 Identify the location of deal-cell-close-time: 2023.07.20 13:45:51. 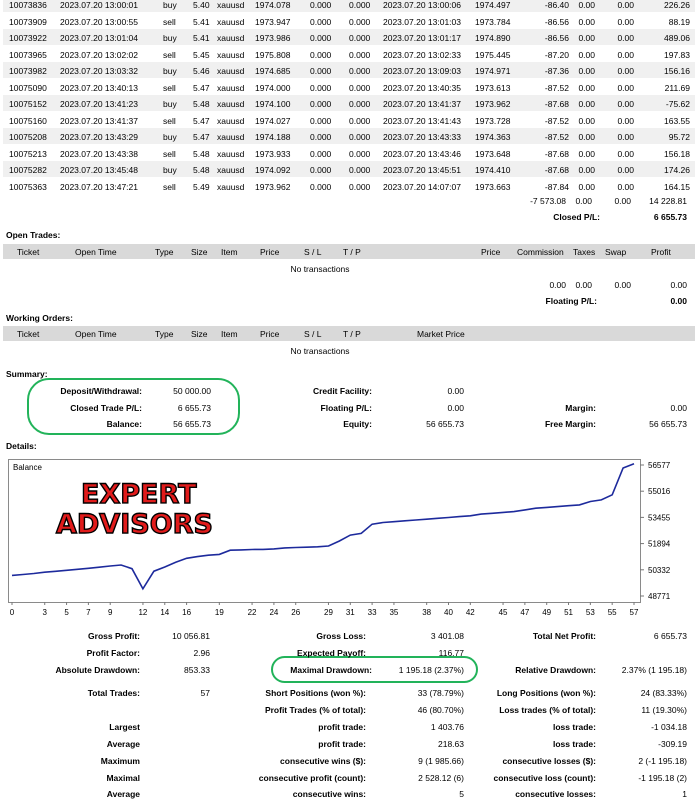
(422, 170).